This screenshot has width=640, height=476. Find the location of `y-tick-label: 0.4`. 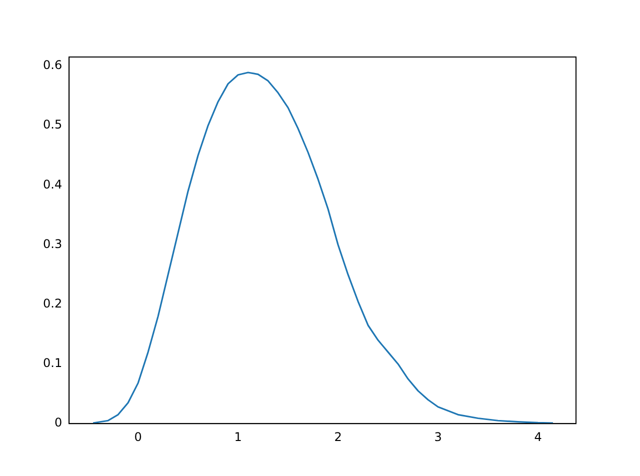

y-tick-label: 0.4 is located at coordinates (52, 184).